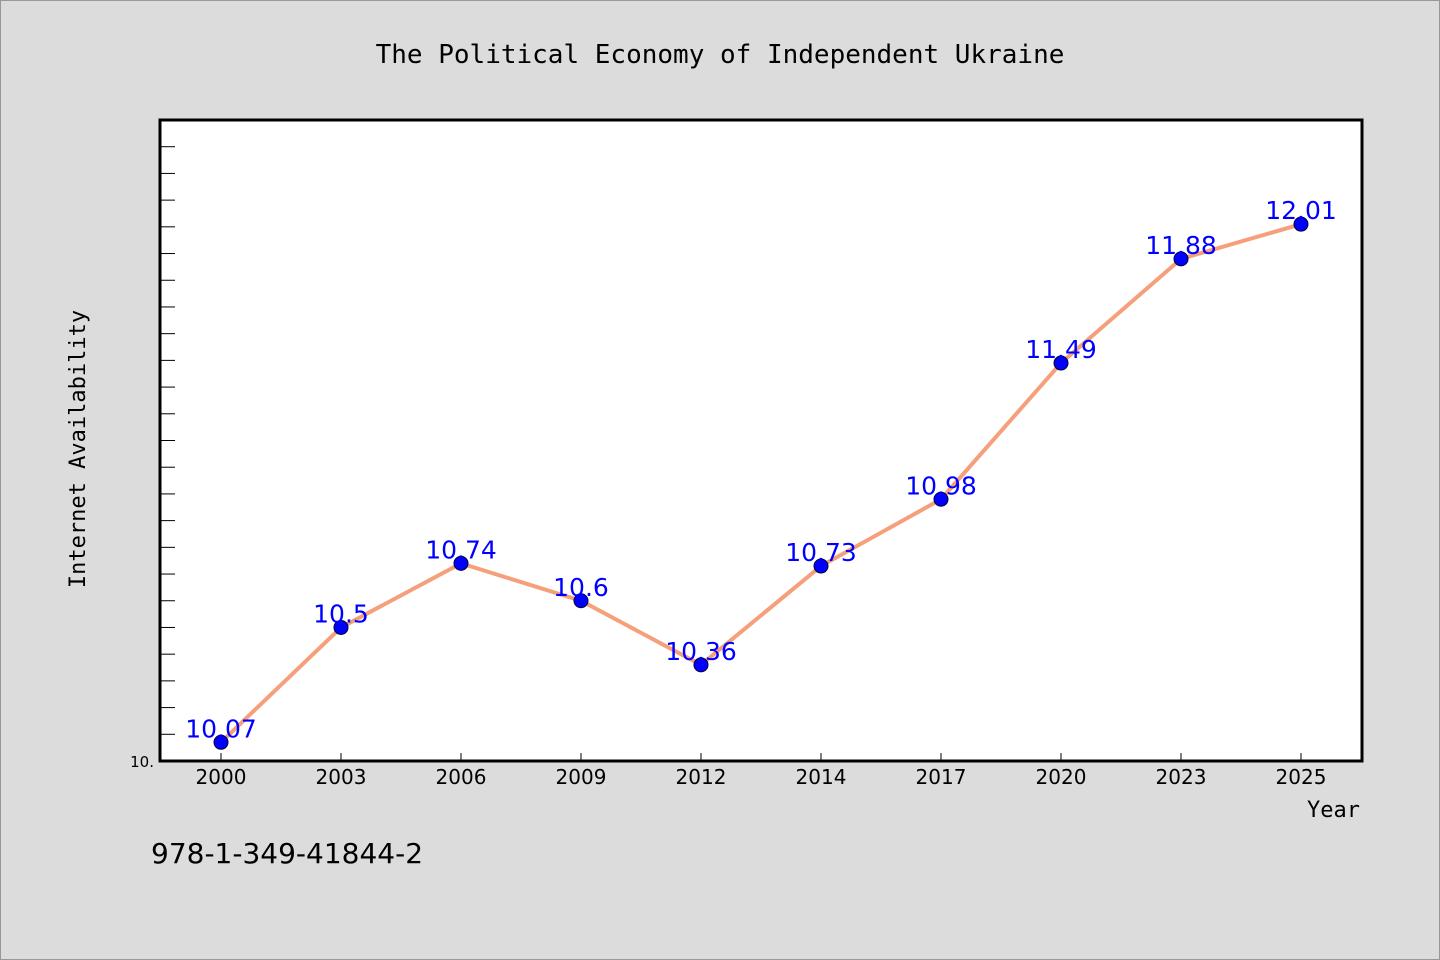 This screenshot has width=1440, height=960. I want to click on data-label: 10.07, so click(221, 728).